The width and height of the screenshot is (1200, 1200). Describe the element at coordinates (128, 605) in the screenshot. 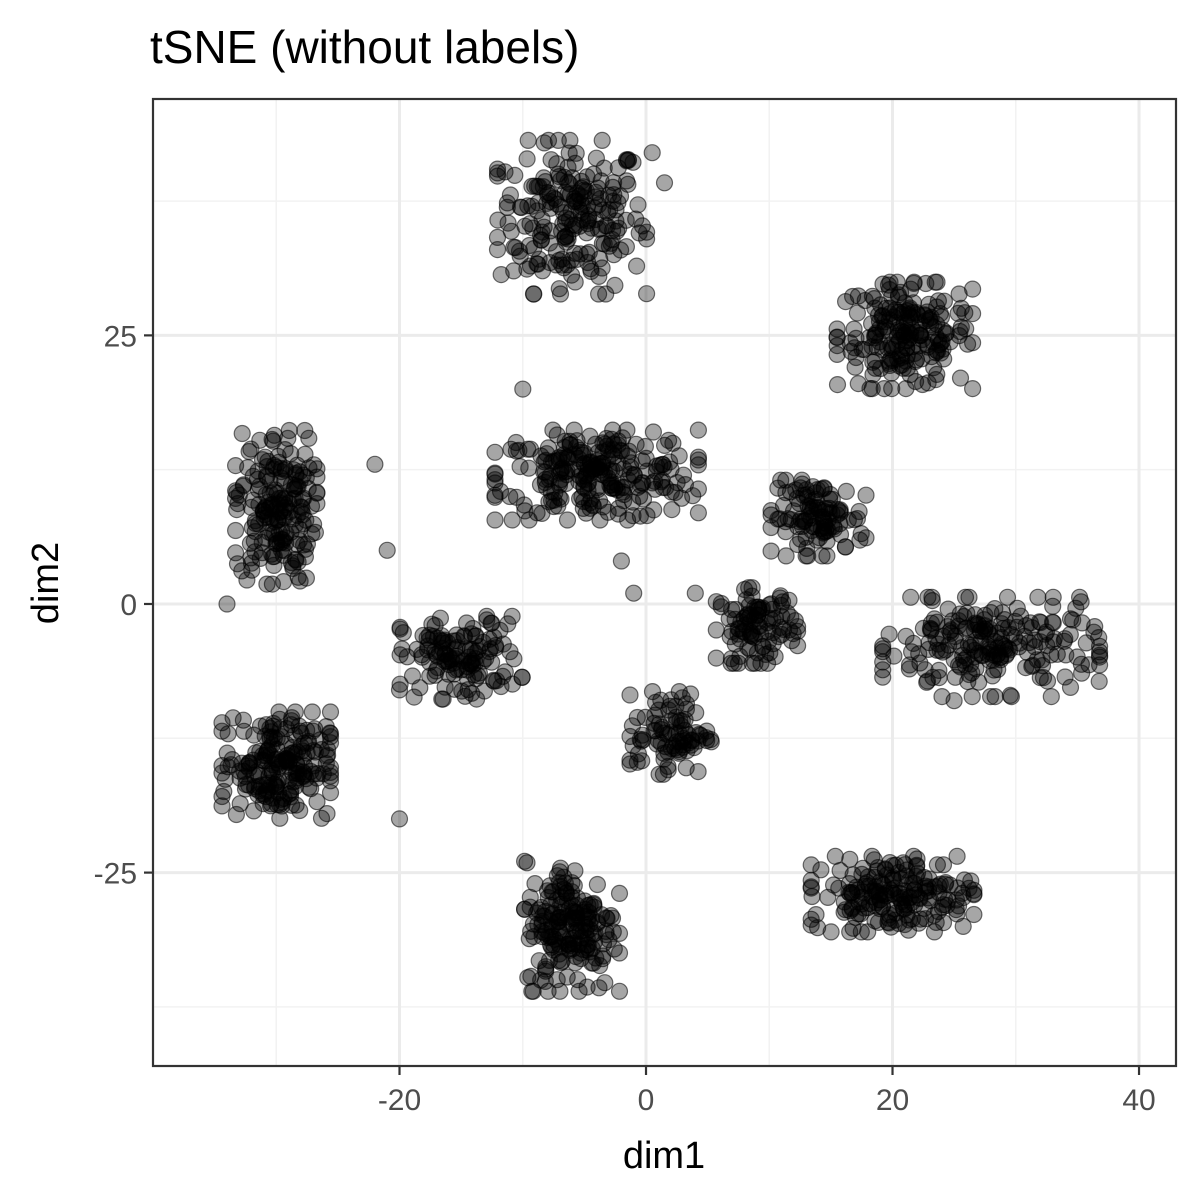

I see `y-tick-label: 0` at that location.